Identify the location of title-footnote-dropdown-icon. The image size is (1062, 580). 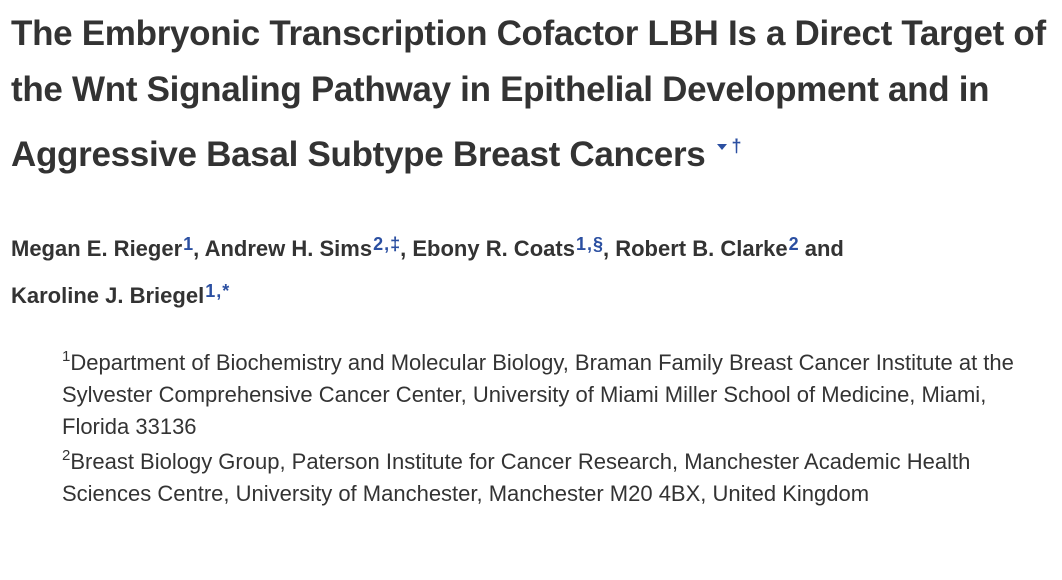
(722, 146).